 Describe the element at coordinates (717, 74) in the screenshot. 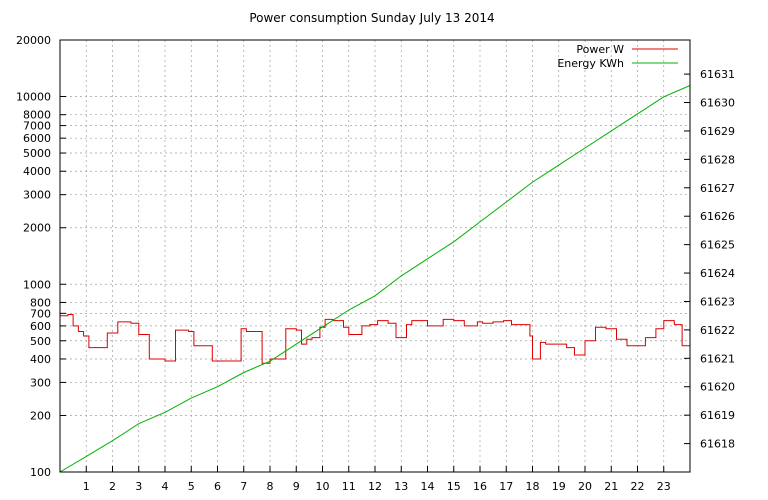

I see `y2-tick-label: 61631` at that location.